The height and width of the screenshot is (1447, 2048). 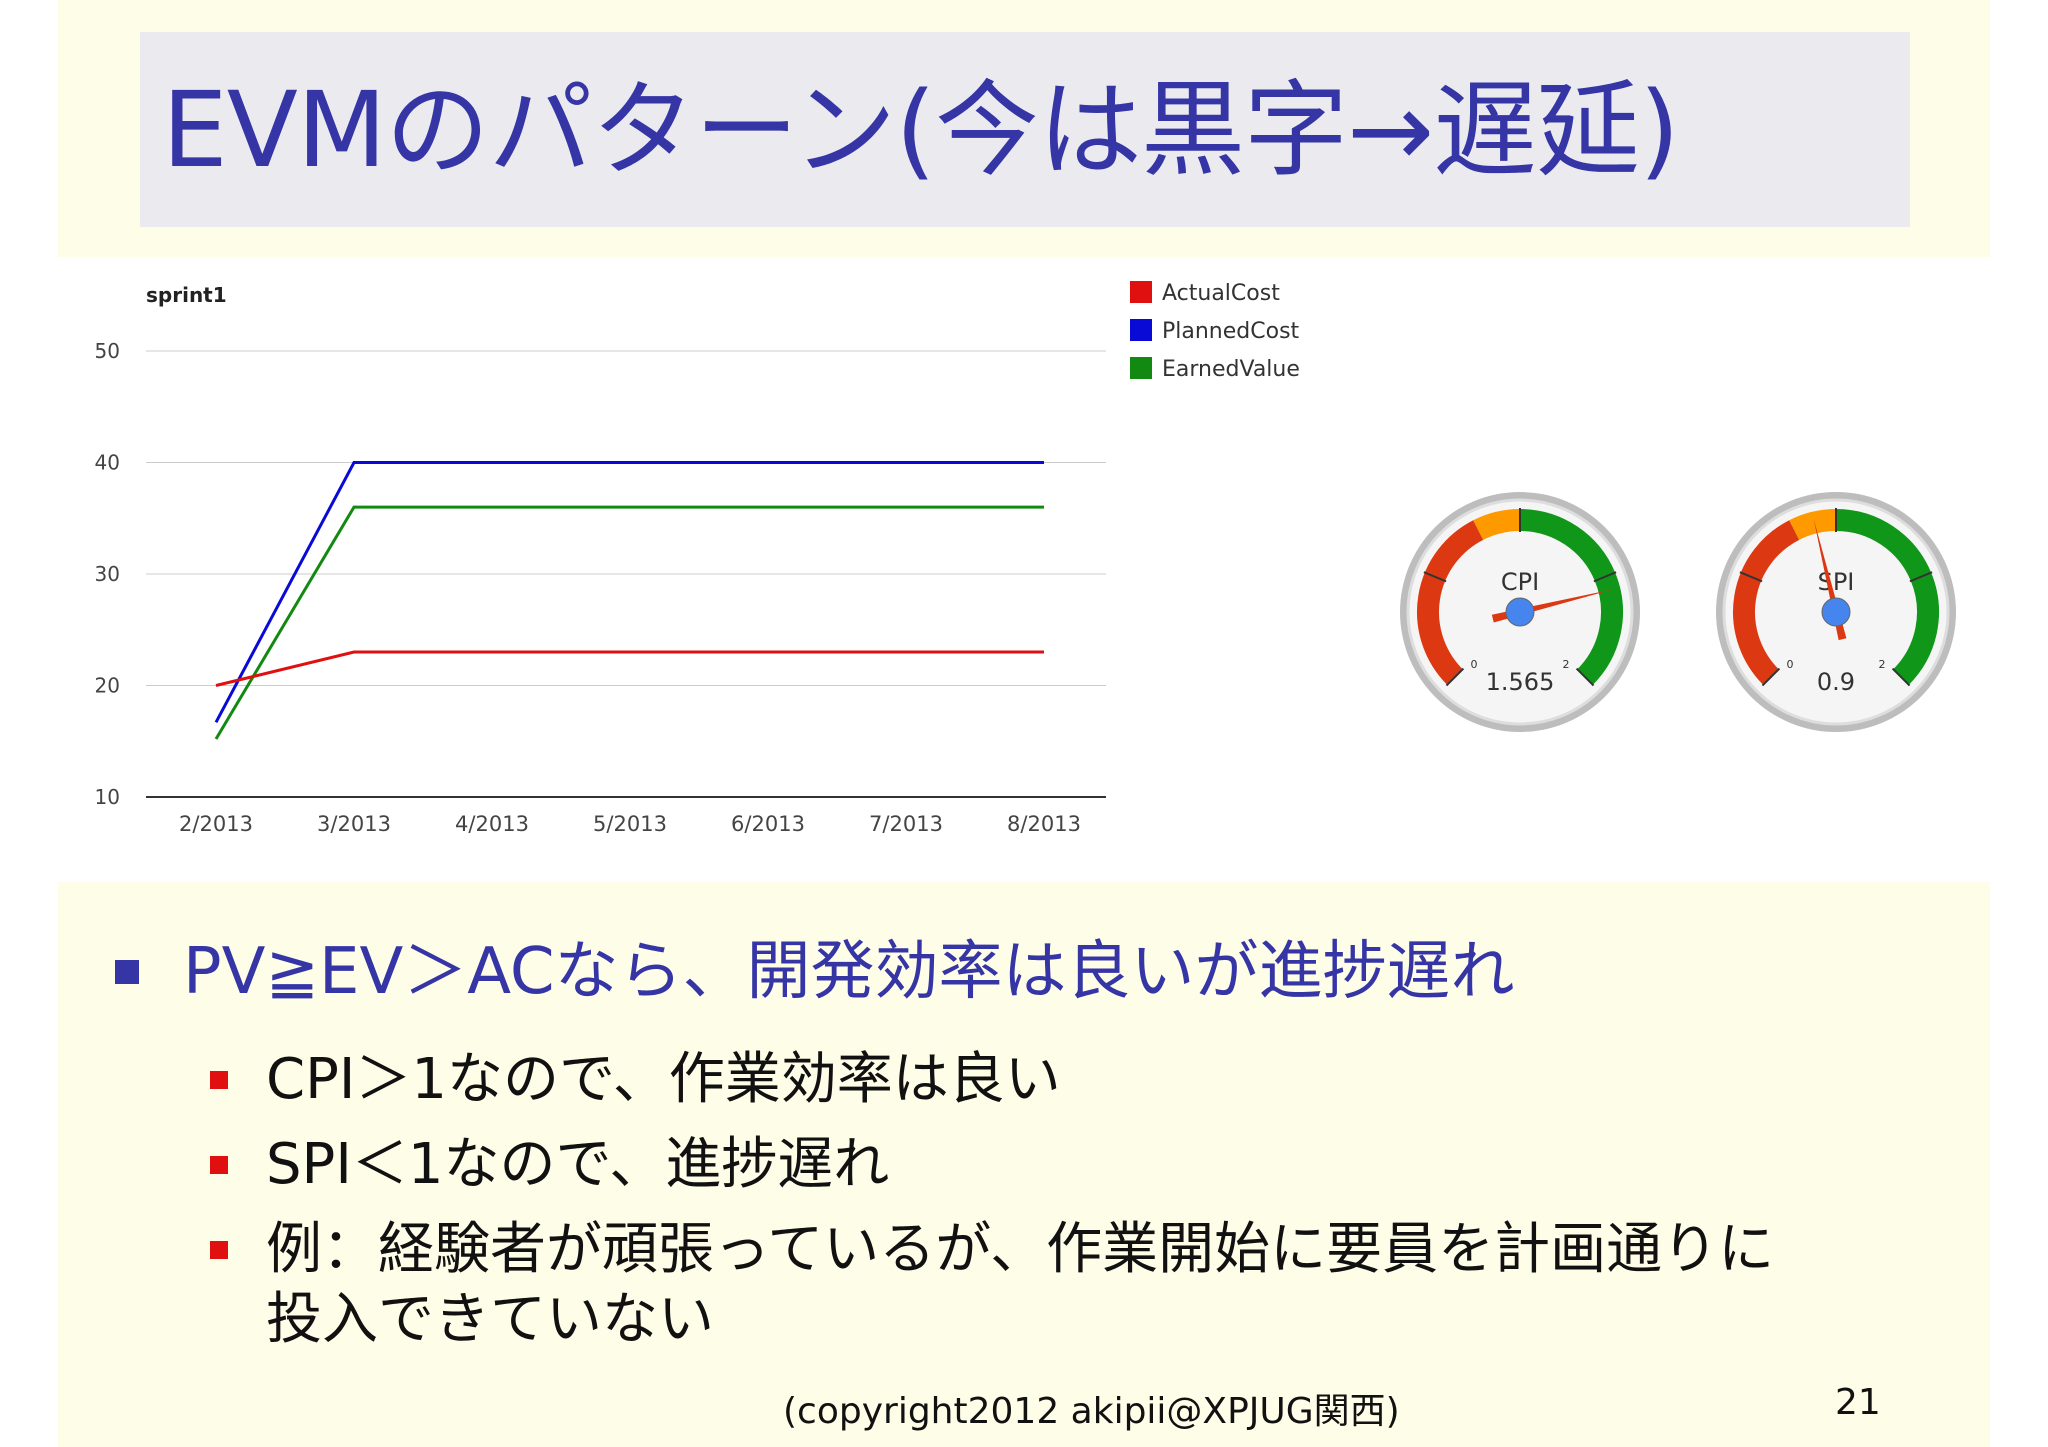 What do you see at coordinates (578, 1164) in the screenshot?
I see `sub-bullet-text: SPI＜1なので、進捗遅れ` at bounding box center [578, 1164].